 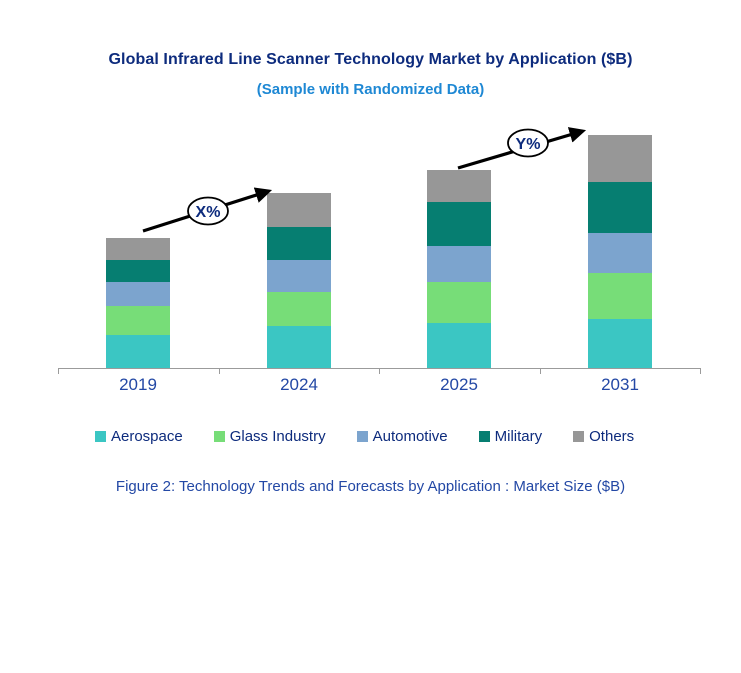 I want to click on bar-2024-military, so click(x=299, y=243).